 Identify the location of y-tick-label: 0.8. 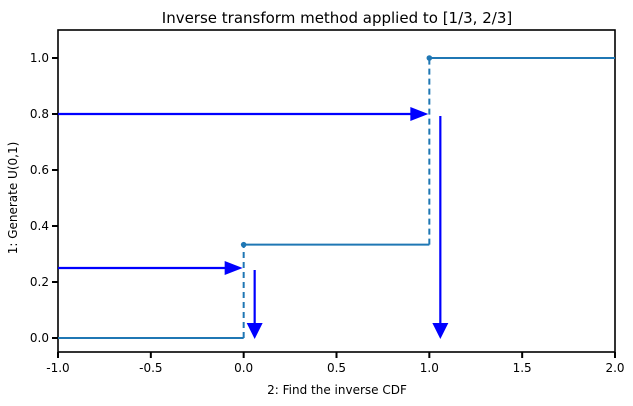
(39, 114).